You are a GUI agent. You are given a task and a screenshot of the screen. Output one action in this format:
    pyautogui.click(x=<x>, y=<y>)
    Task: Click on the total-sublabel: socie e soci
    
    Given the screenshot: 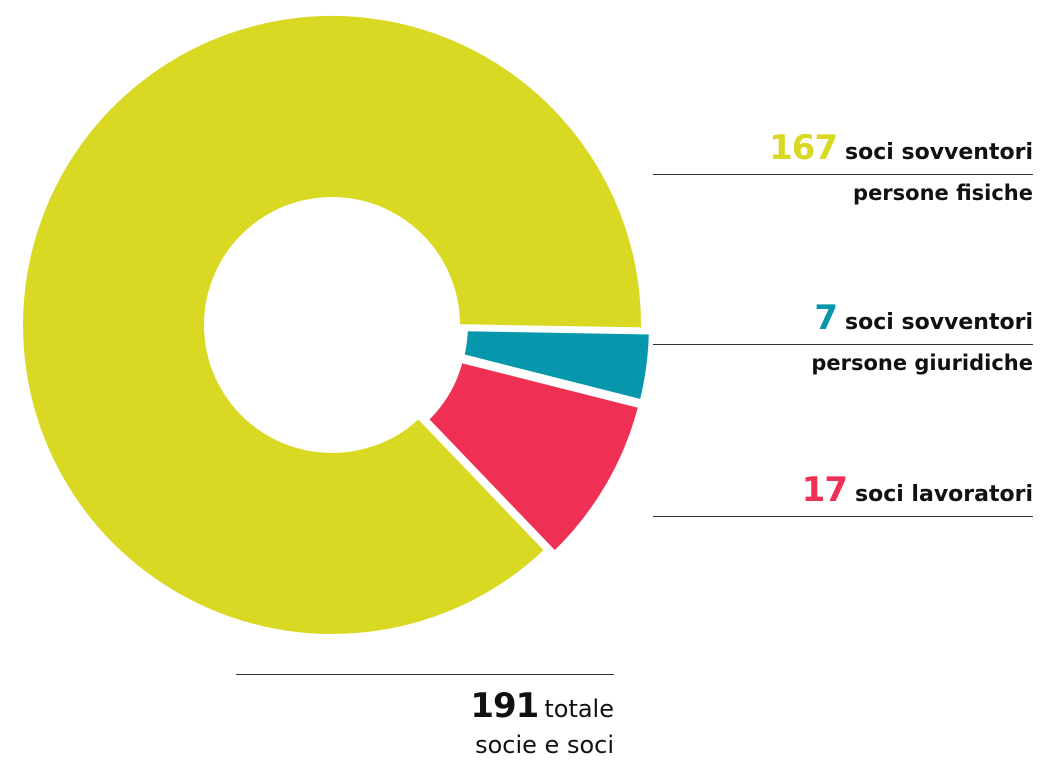 What is the action you would take?
    pyautogui.click(x=544, y=745)
    